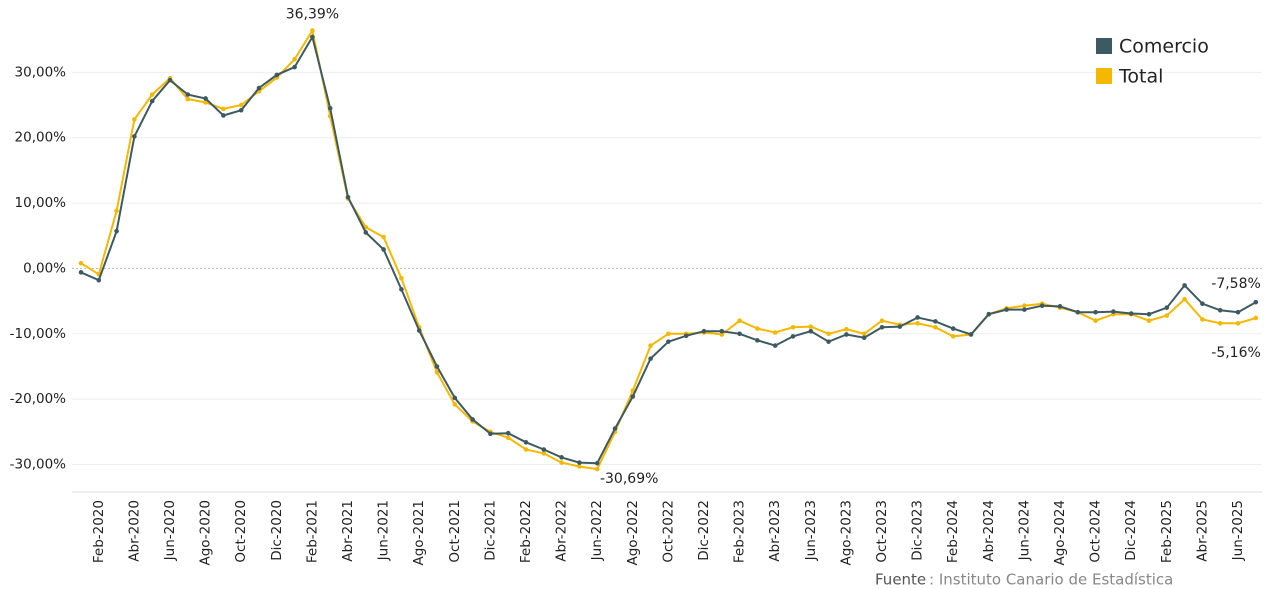 The height and width of the screenshot is (589, 1266). What do you see at coordinates (277, 530) in the screenshot?
I see `x-tick-label: Dic-2020` at bounding box center [277, 530].